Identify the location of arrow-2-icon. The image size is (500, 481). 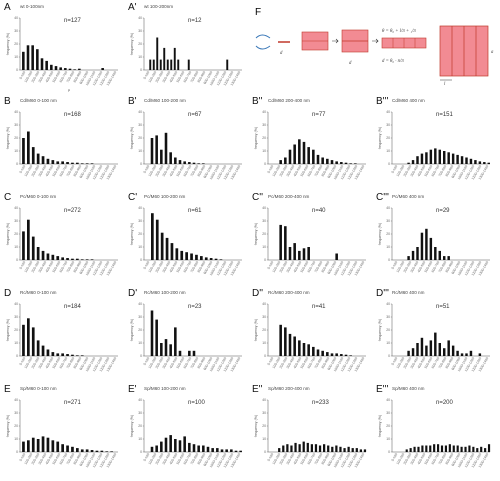
(375, 41).